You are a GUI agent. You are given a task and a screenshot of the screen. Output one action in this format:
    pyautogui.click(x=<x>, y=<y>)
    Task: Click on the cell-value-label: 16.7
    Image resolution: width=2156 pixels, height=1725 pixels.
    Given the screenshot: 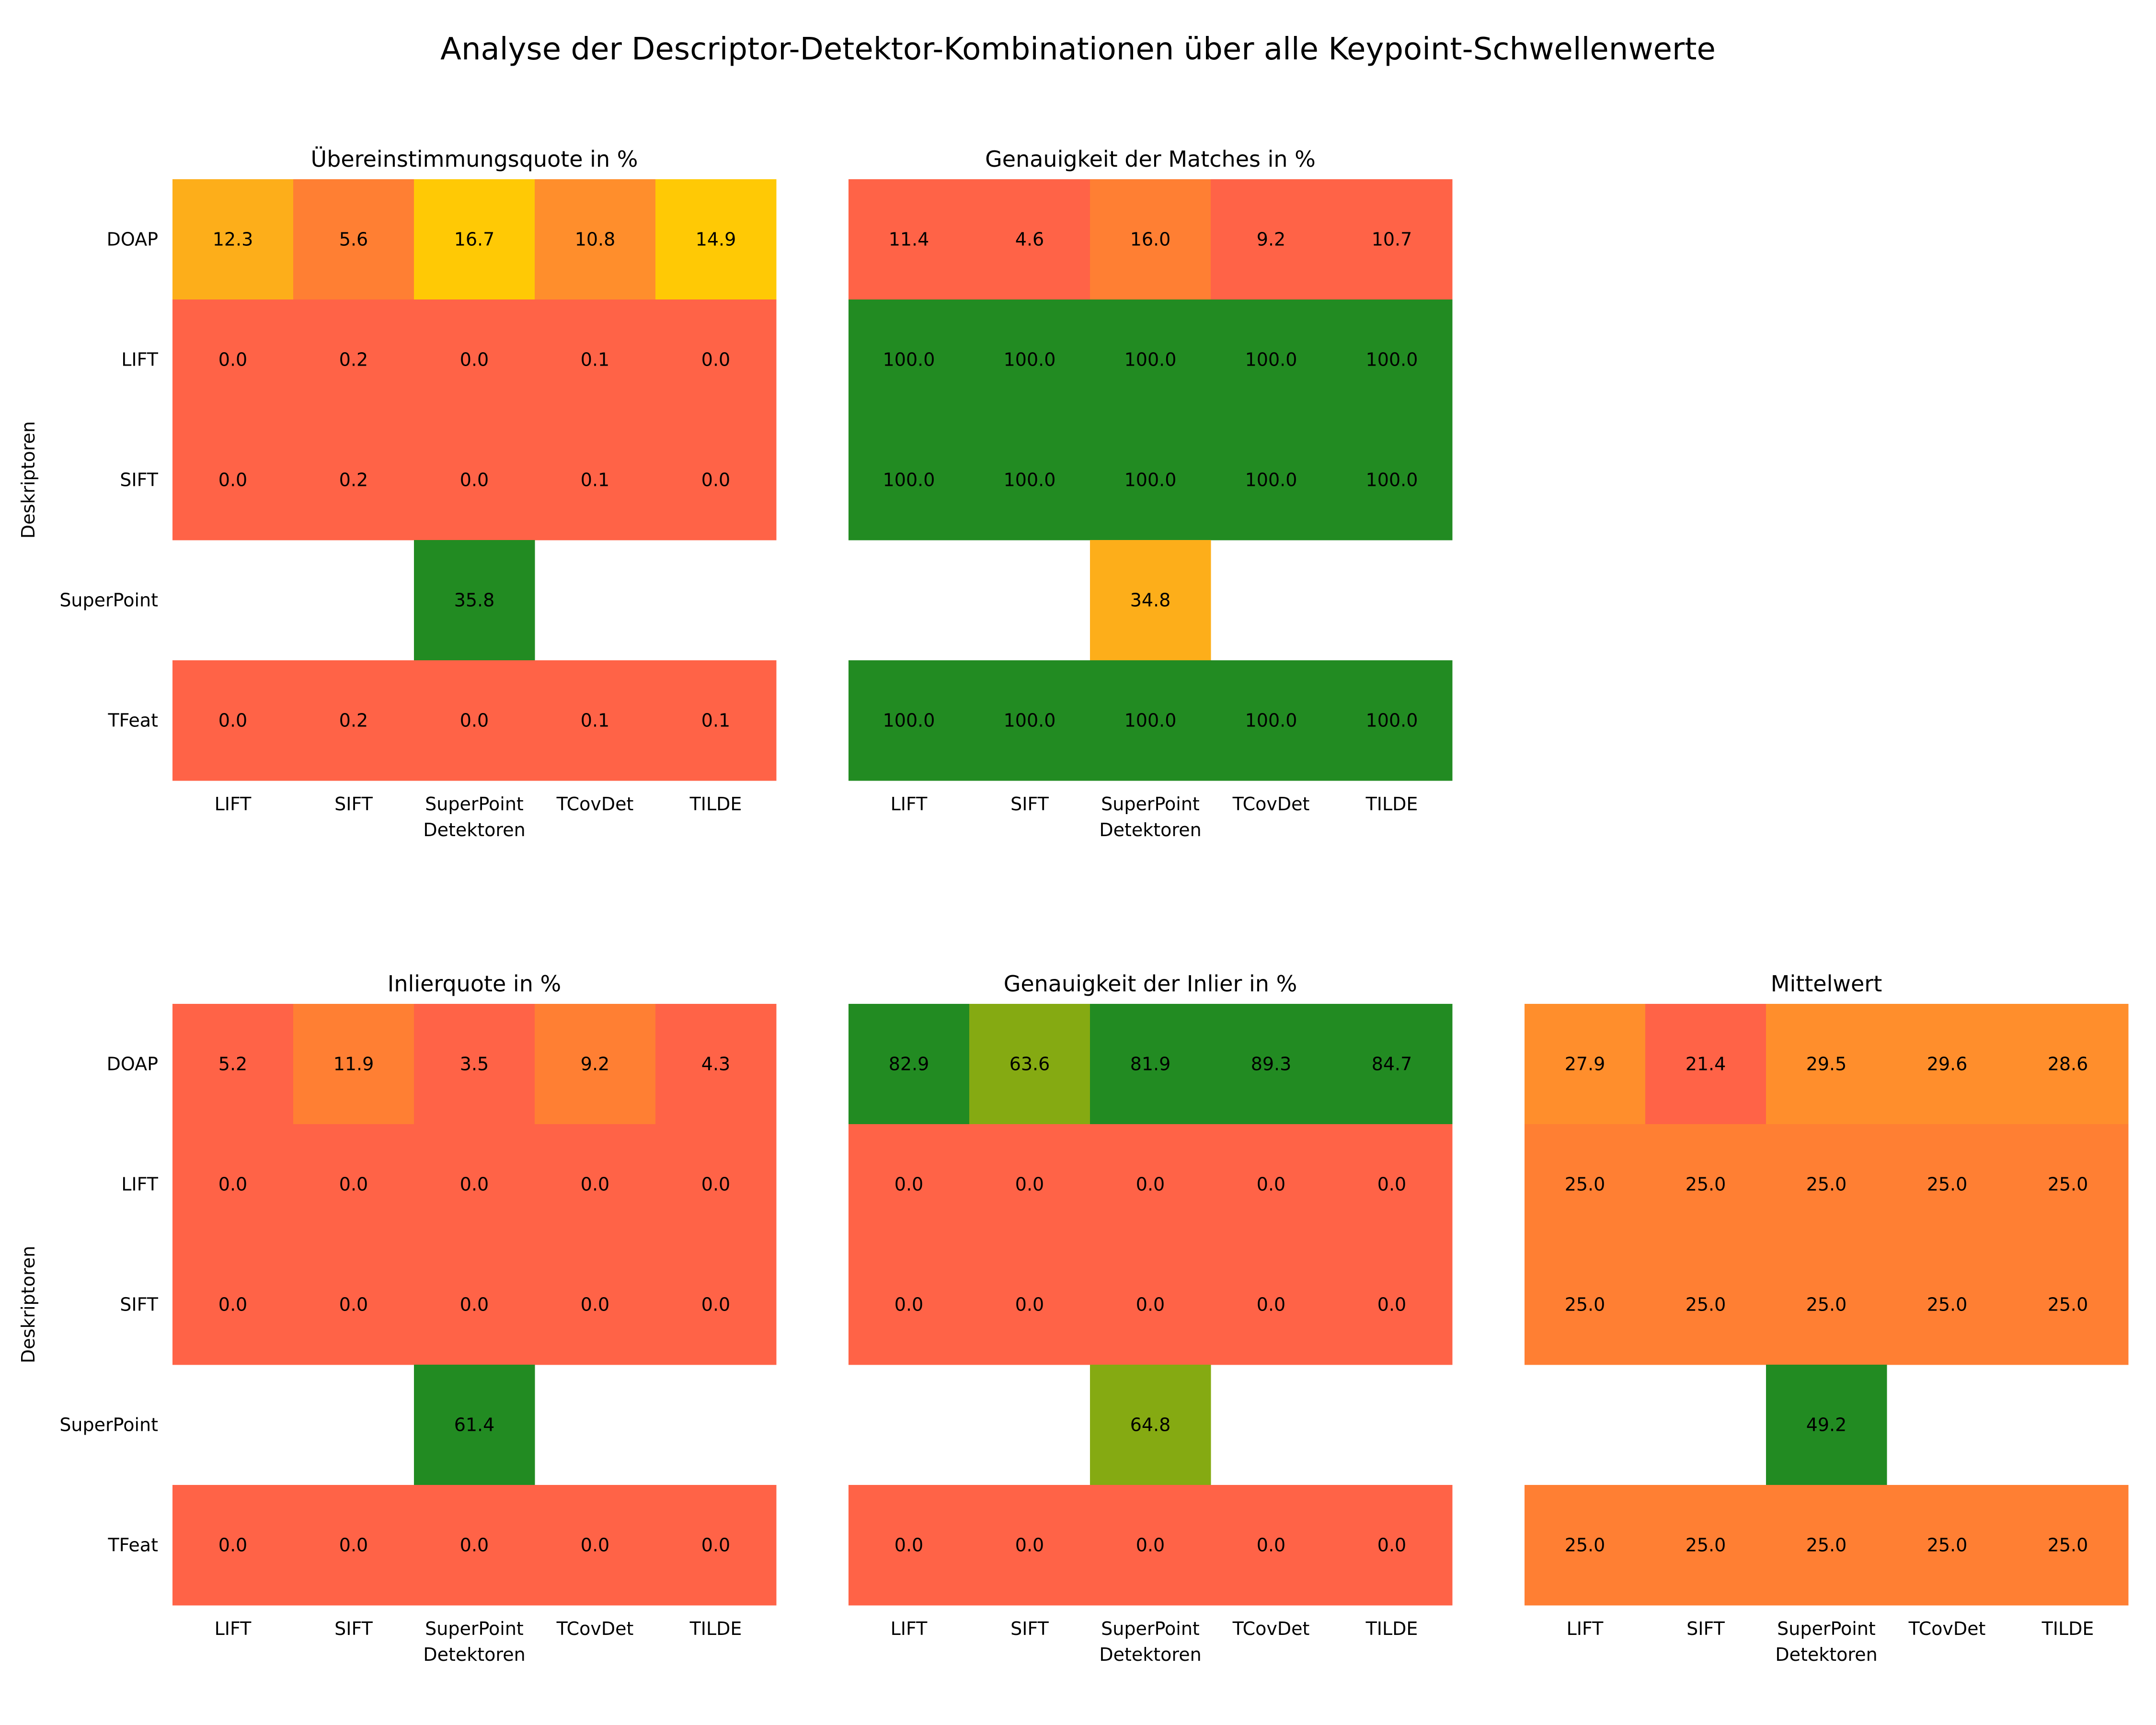 What is the action you would take?
    pyautogui.click(x=474, y=239)
    